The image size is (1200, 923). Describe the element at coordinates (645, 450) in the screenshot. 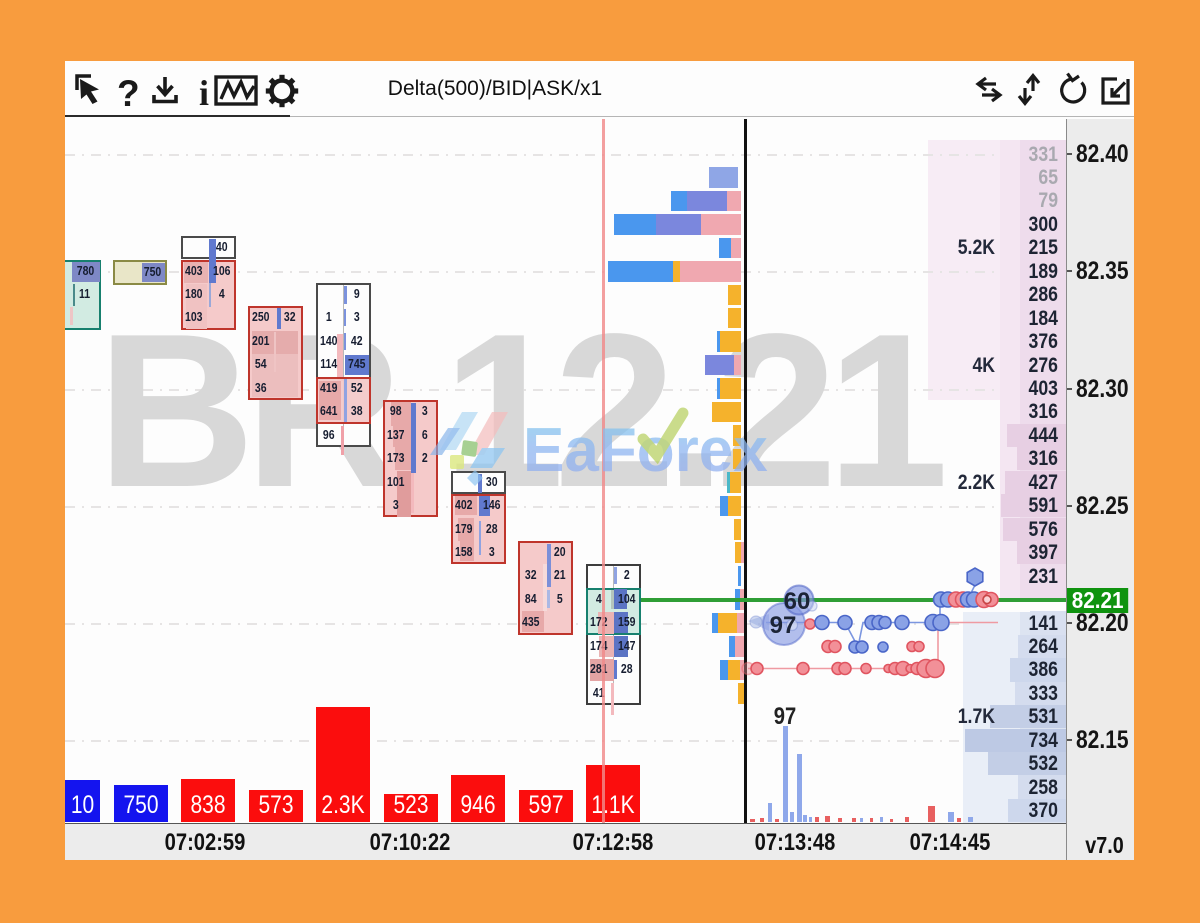

I see `svg-text: EaForex` at that location.